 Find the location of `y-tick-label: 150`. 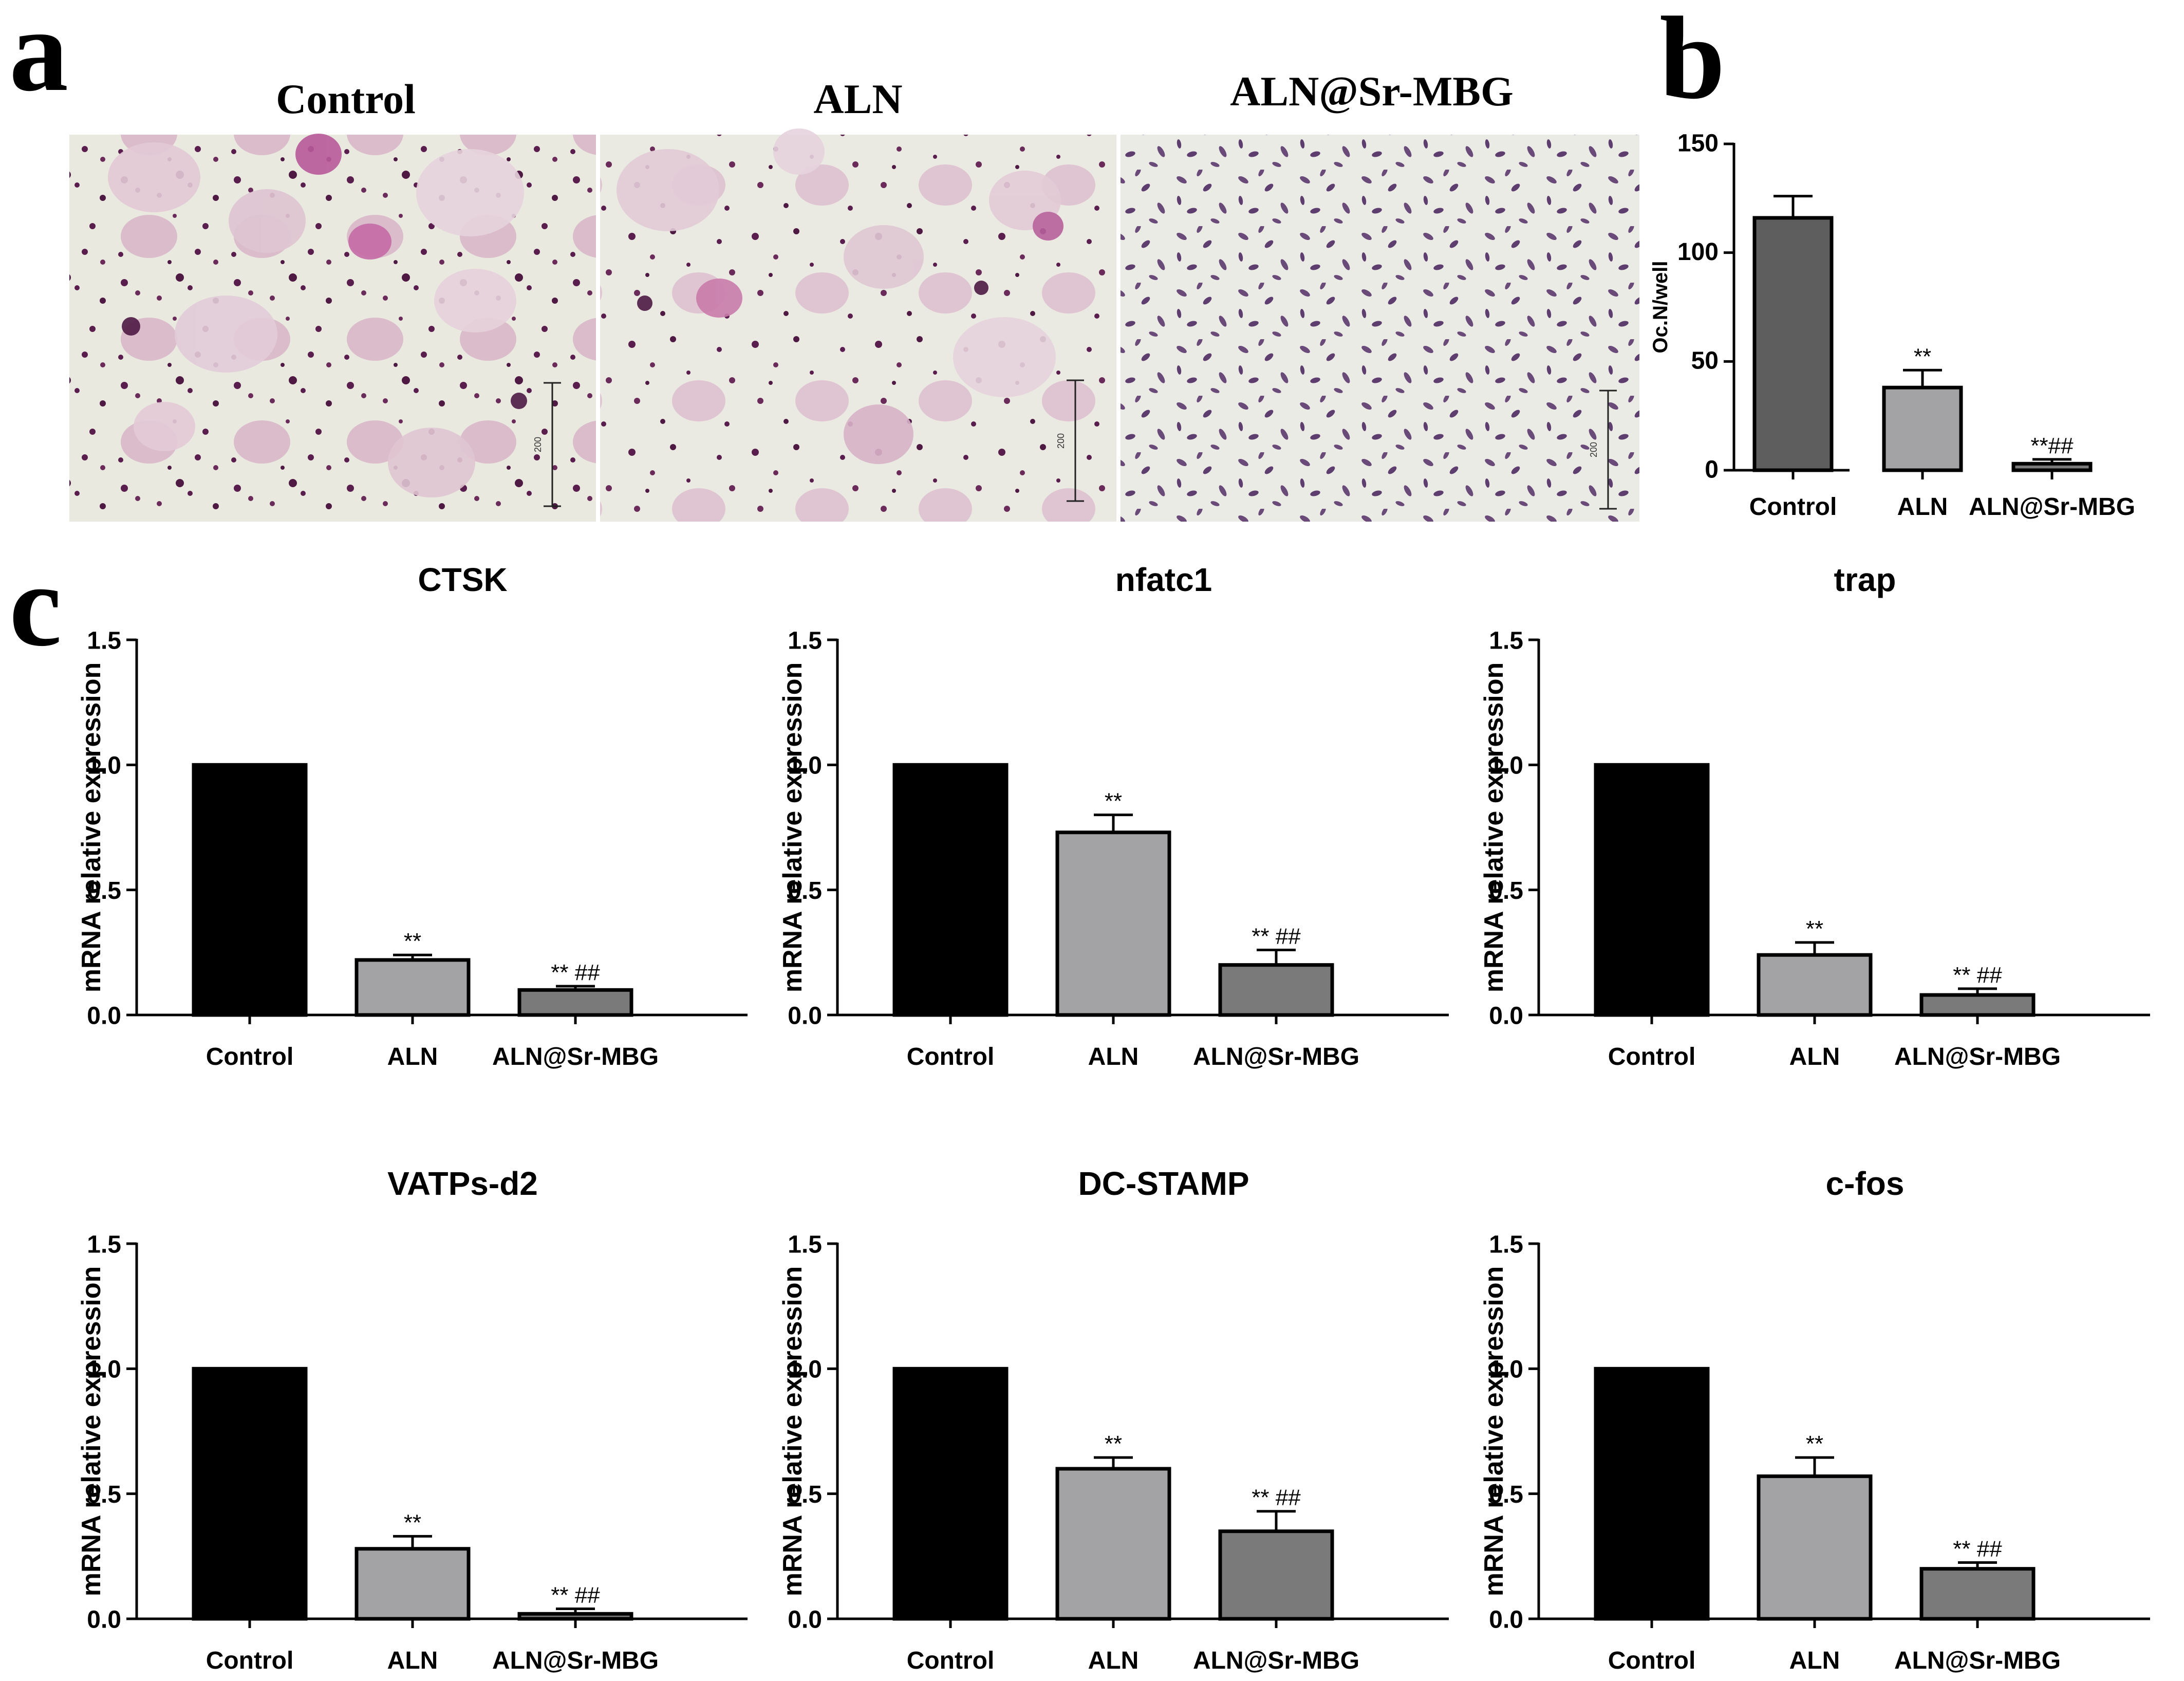

y-tick-label: 150 is located at coordinates (1698, 143).